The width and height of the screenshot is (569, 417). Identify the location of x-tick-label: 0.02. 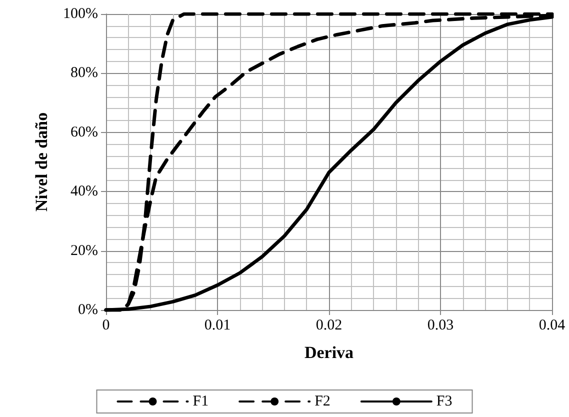
(329, 326).